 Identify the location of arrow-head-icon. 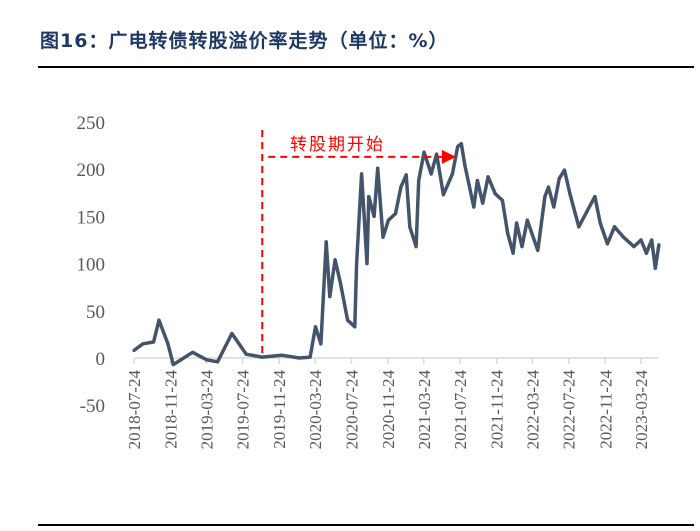
(448, 156).